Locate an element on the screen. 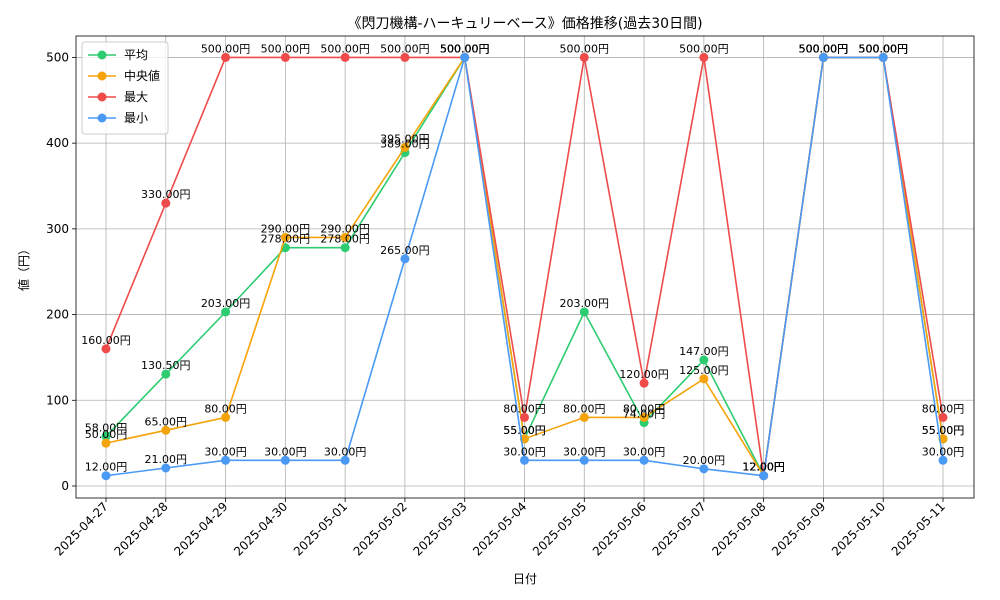 The height and width of the screenshot is (600, 1000). y-tick-label: 300 is located at coordinates (57, 229).